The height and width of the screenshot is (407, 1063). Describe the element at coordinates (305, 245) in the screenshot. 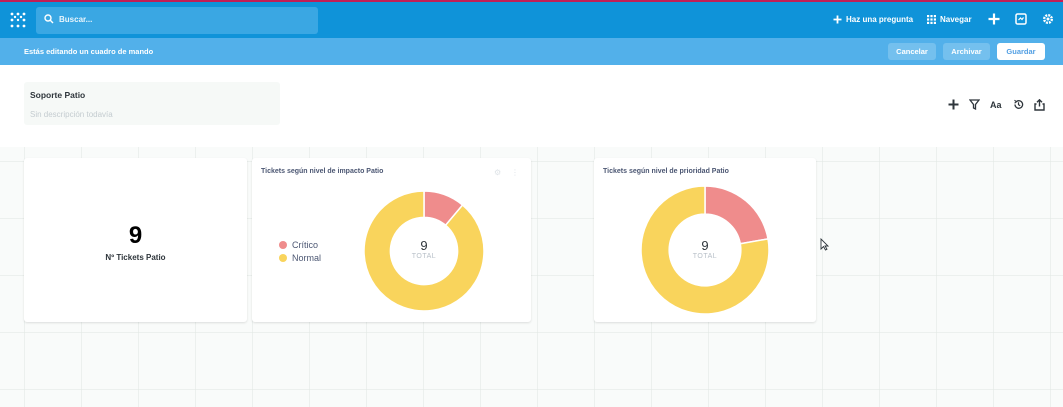

I see `legend-label: Crítico` at that location.